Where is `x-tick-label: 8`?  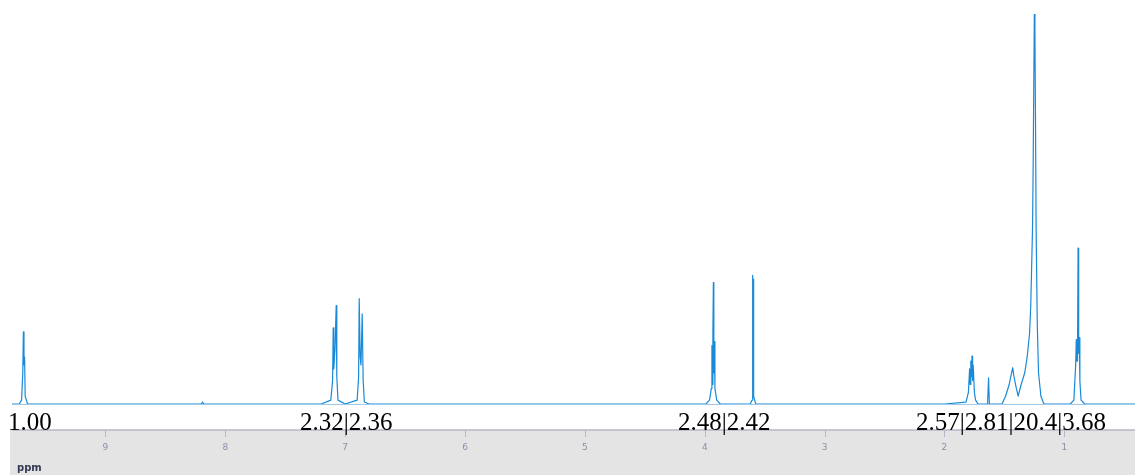 x-tick-label: 8 is located at coordinates (225, 446).